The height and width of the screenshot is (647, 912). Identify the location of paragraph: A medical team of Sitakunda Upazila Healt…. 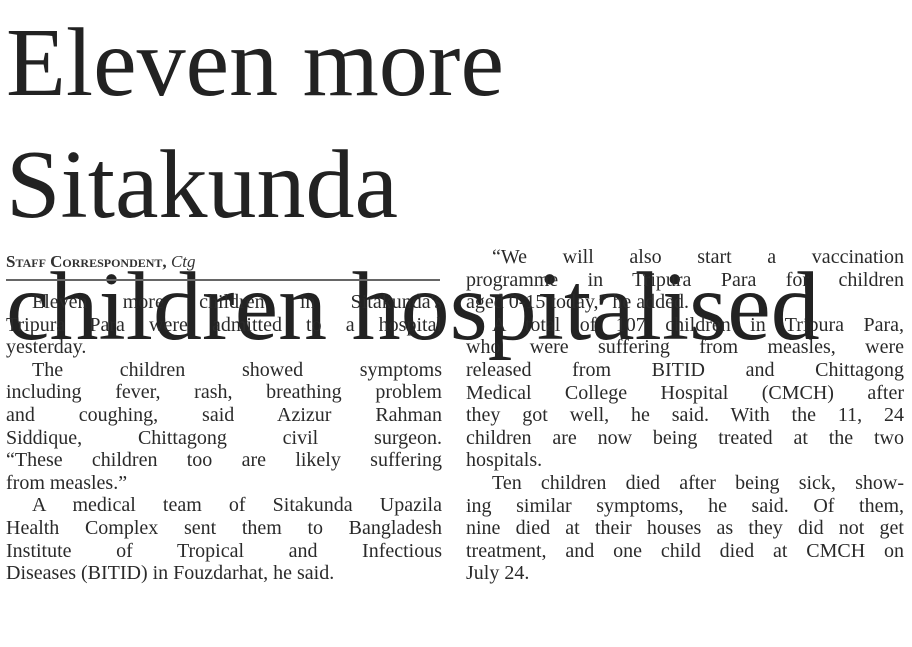
(224, 539).